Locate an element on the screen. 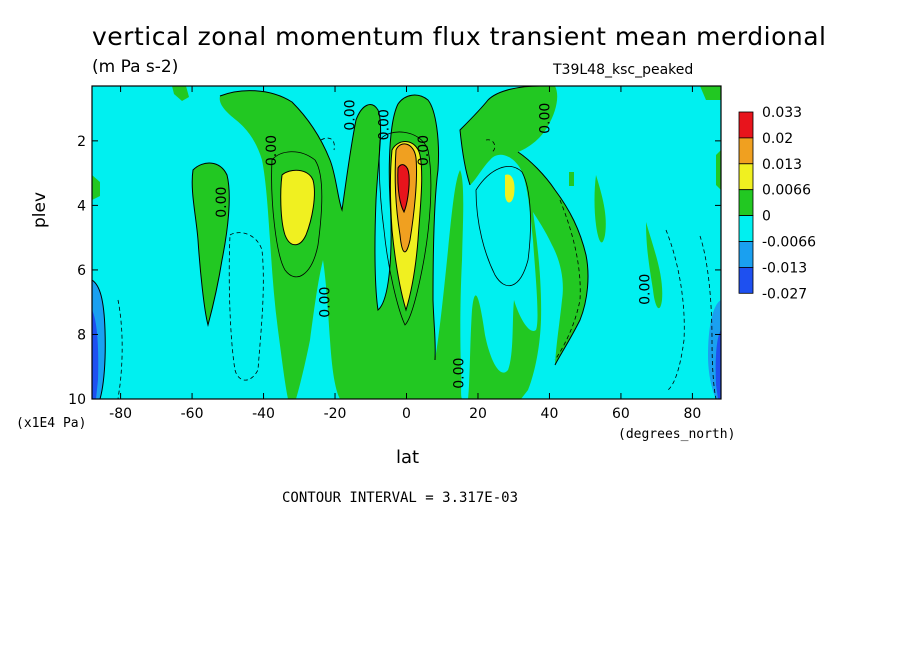 This screenshot has width=904, height=654. contour-dashed-north is located at coordinates (708, 317).